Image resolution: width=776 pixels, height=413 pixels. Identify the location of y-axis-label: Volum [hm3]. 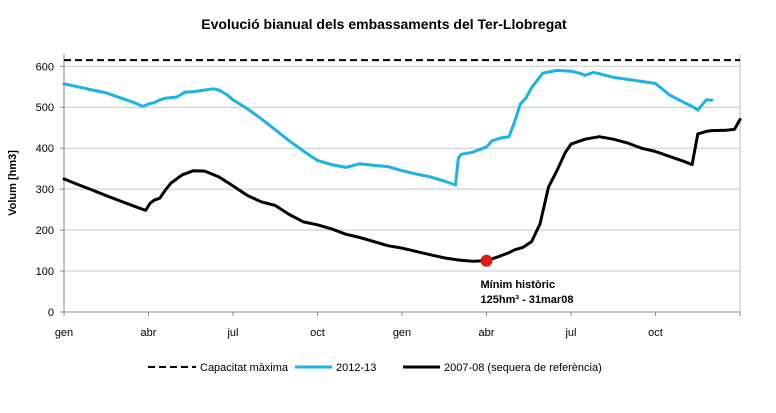
(13, 183).